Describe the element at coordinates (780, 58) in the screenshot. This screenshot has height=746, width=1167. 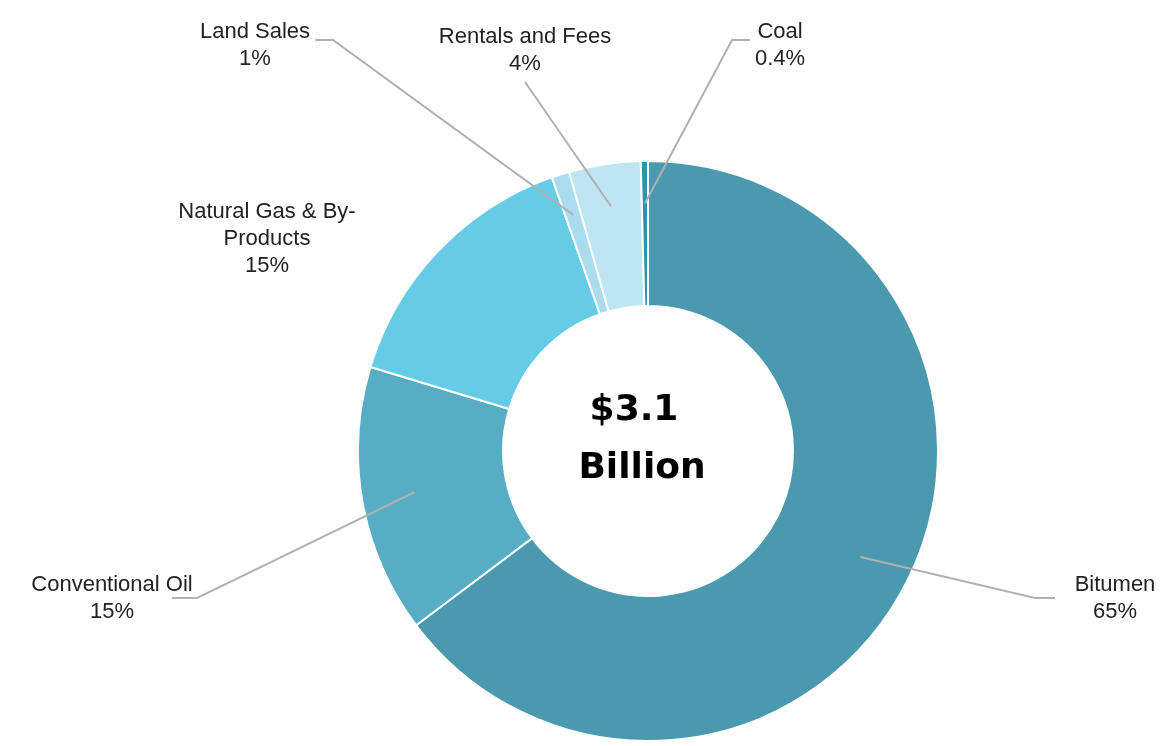
I see `data-label: 0.4%` at that location.